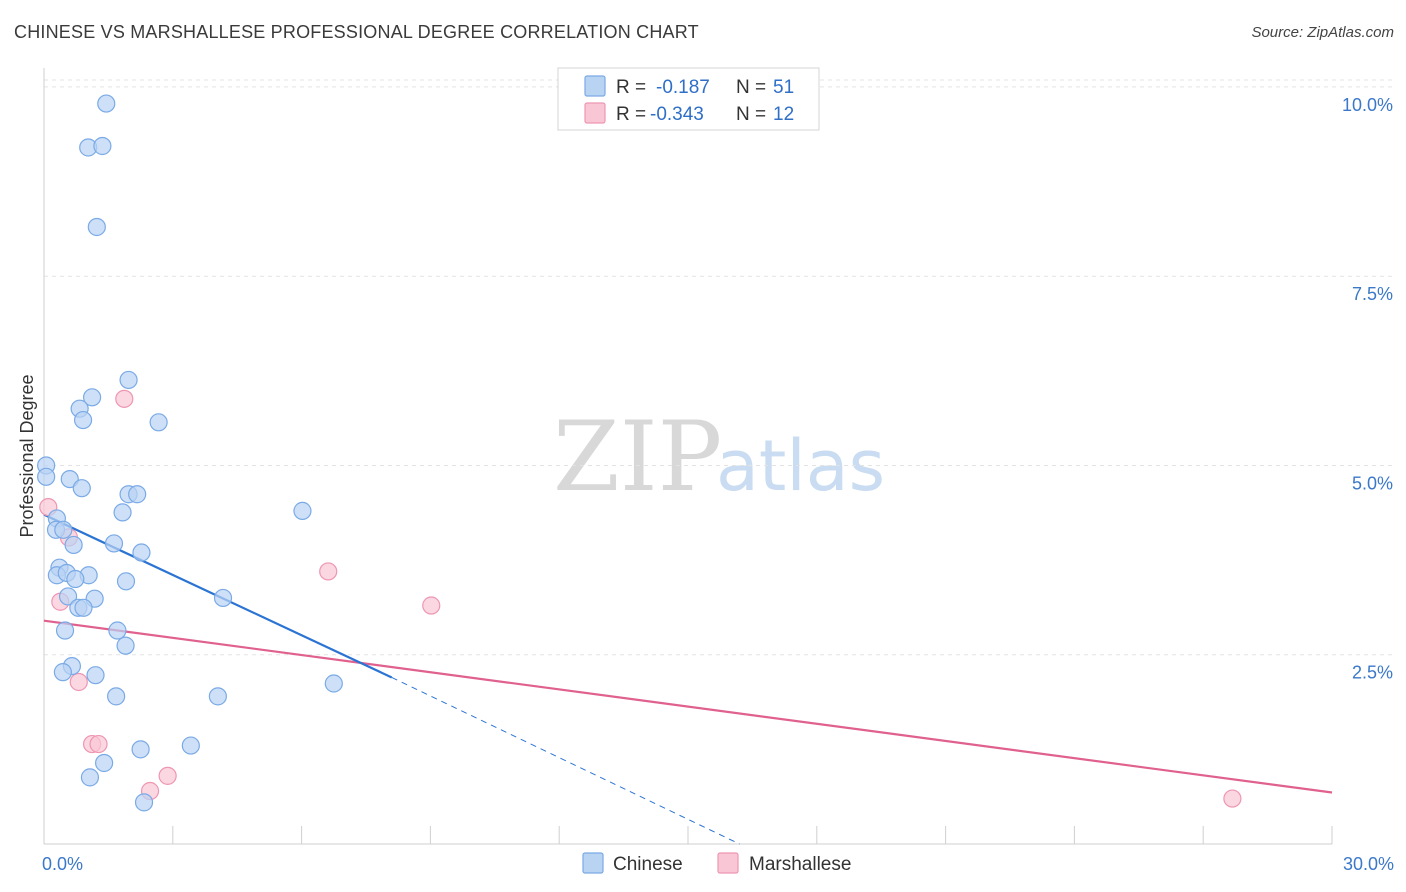  Describe the element at coordinates (631, 87) in the screenshot. I see `chinese-r-label: R =` at that location.